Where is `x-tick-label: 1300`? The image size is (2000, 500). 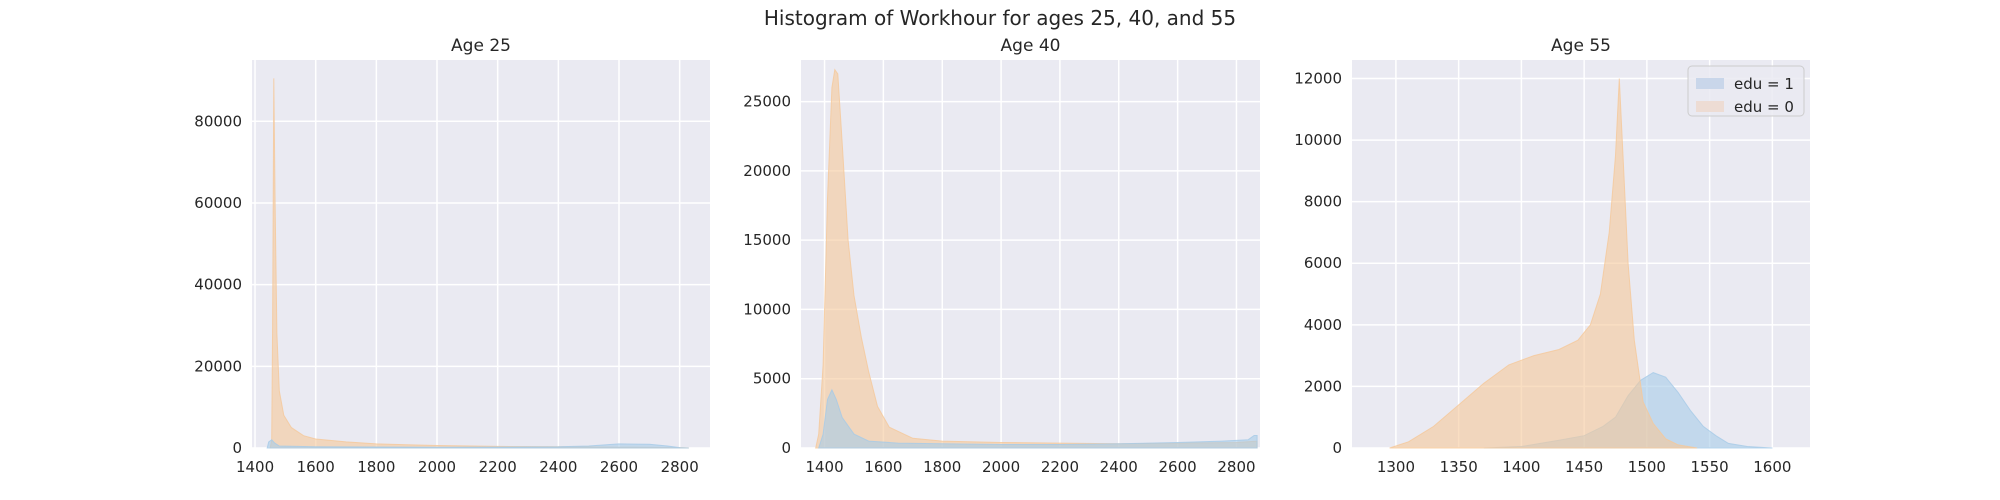 x-tick-label: 1300 is located at coordinates (1396, 467).